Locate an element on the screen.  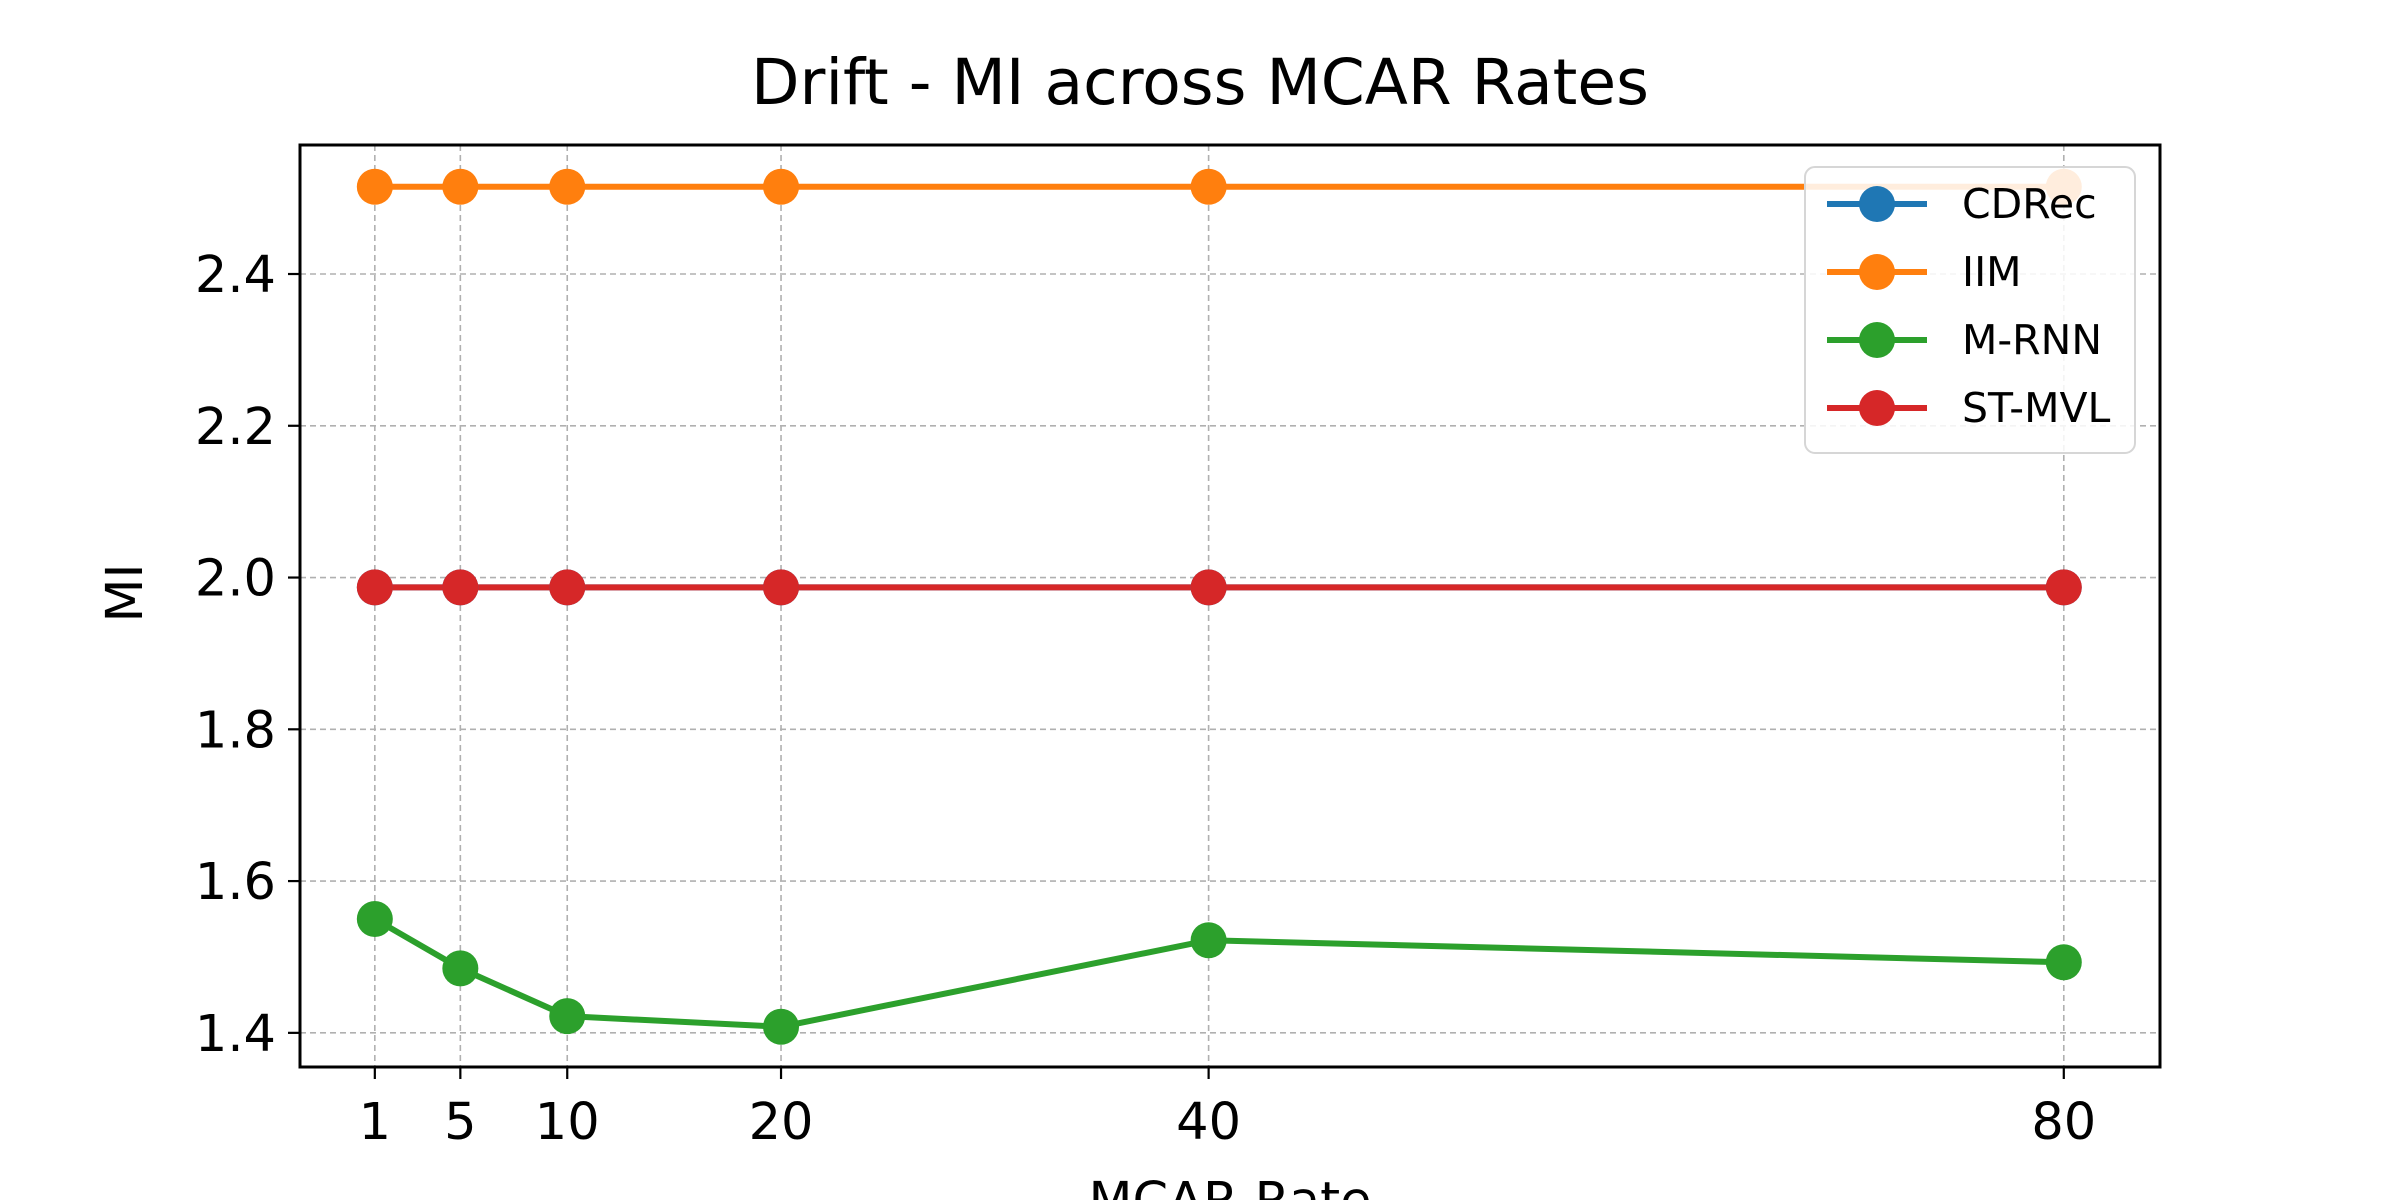
legend-marker-iim is located at coordinates (1877, 272).